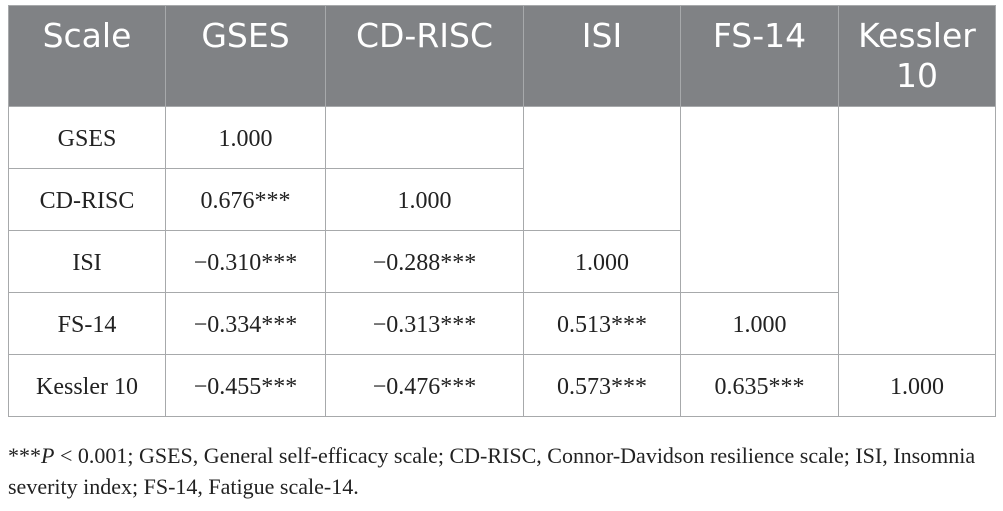 The image size is (1003, 511). I want to click on row-label: GSES, so click(87, 137).